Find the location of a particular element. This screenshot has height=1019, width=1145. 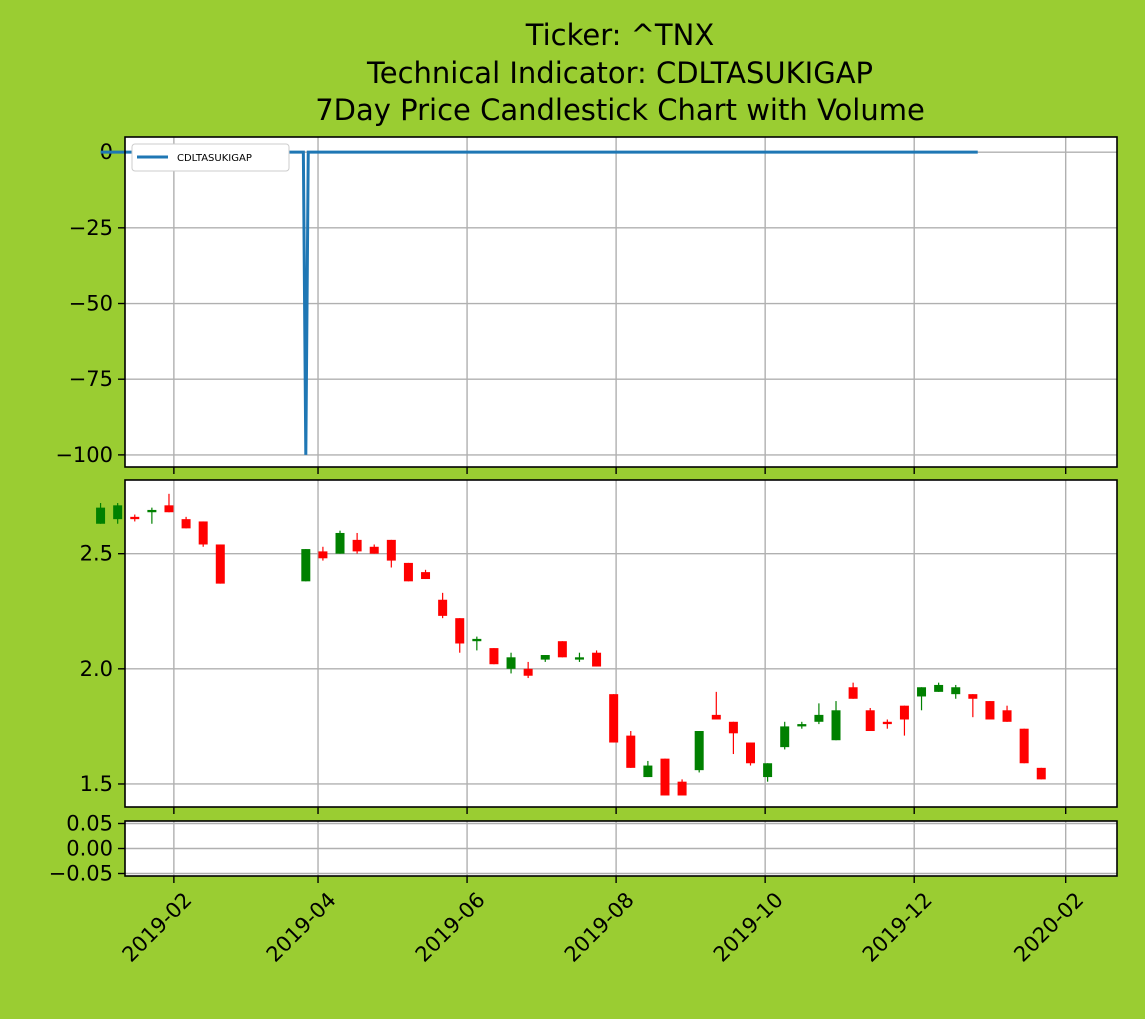

x-tick-label: 2019-08 is located at coordinates (599, 927).